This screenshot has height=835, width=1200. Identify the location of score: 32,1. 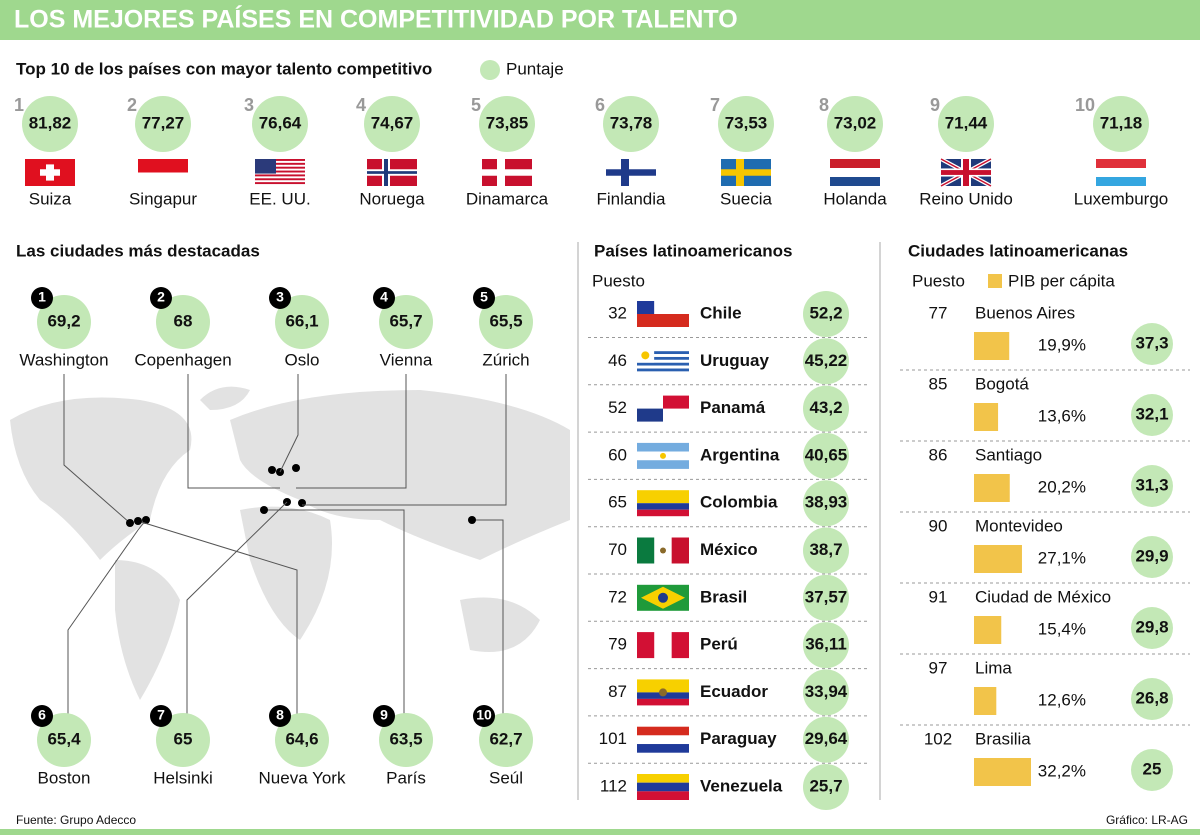
(1151, 413).